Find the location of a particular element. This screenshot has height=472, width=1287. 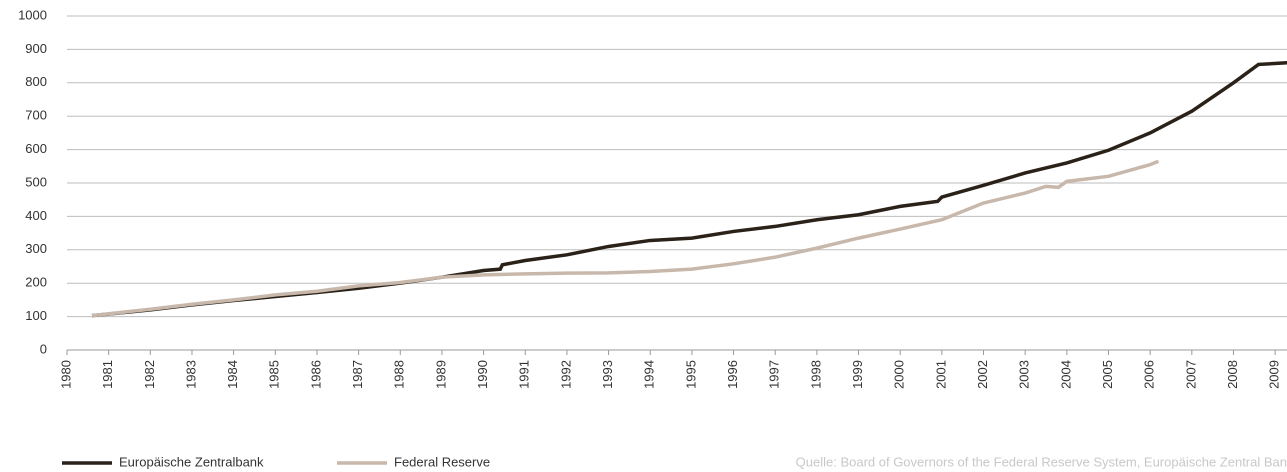

x-tick-label: 2007 is located at coordinates (1190, 374).